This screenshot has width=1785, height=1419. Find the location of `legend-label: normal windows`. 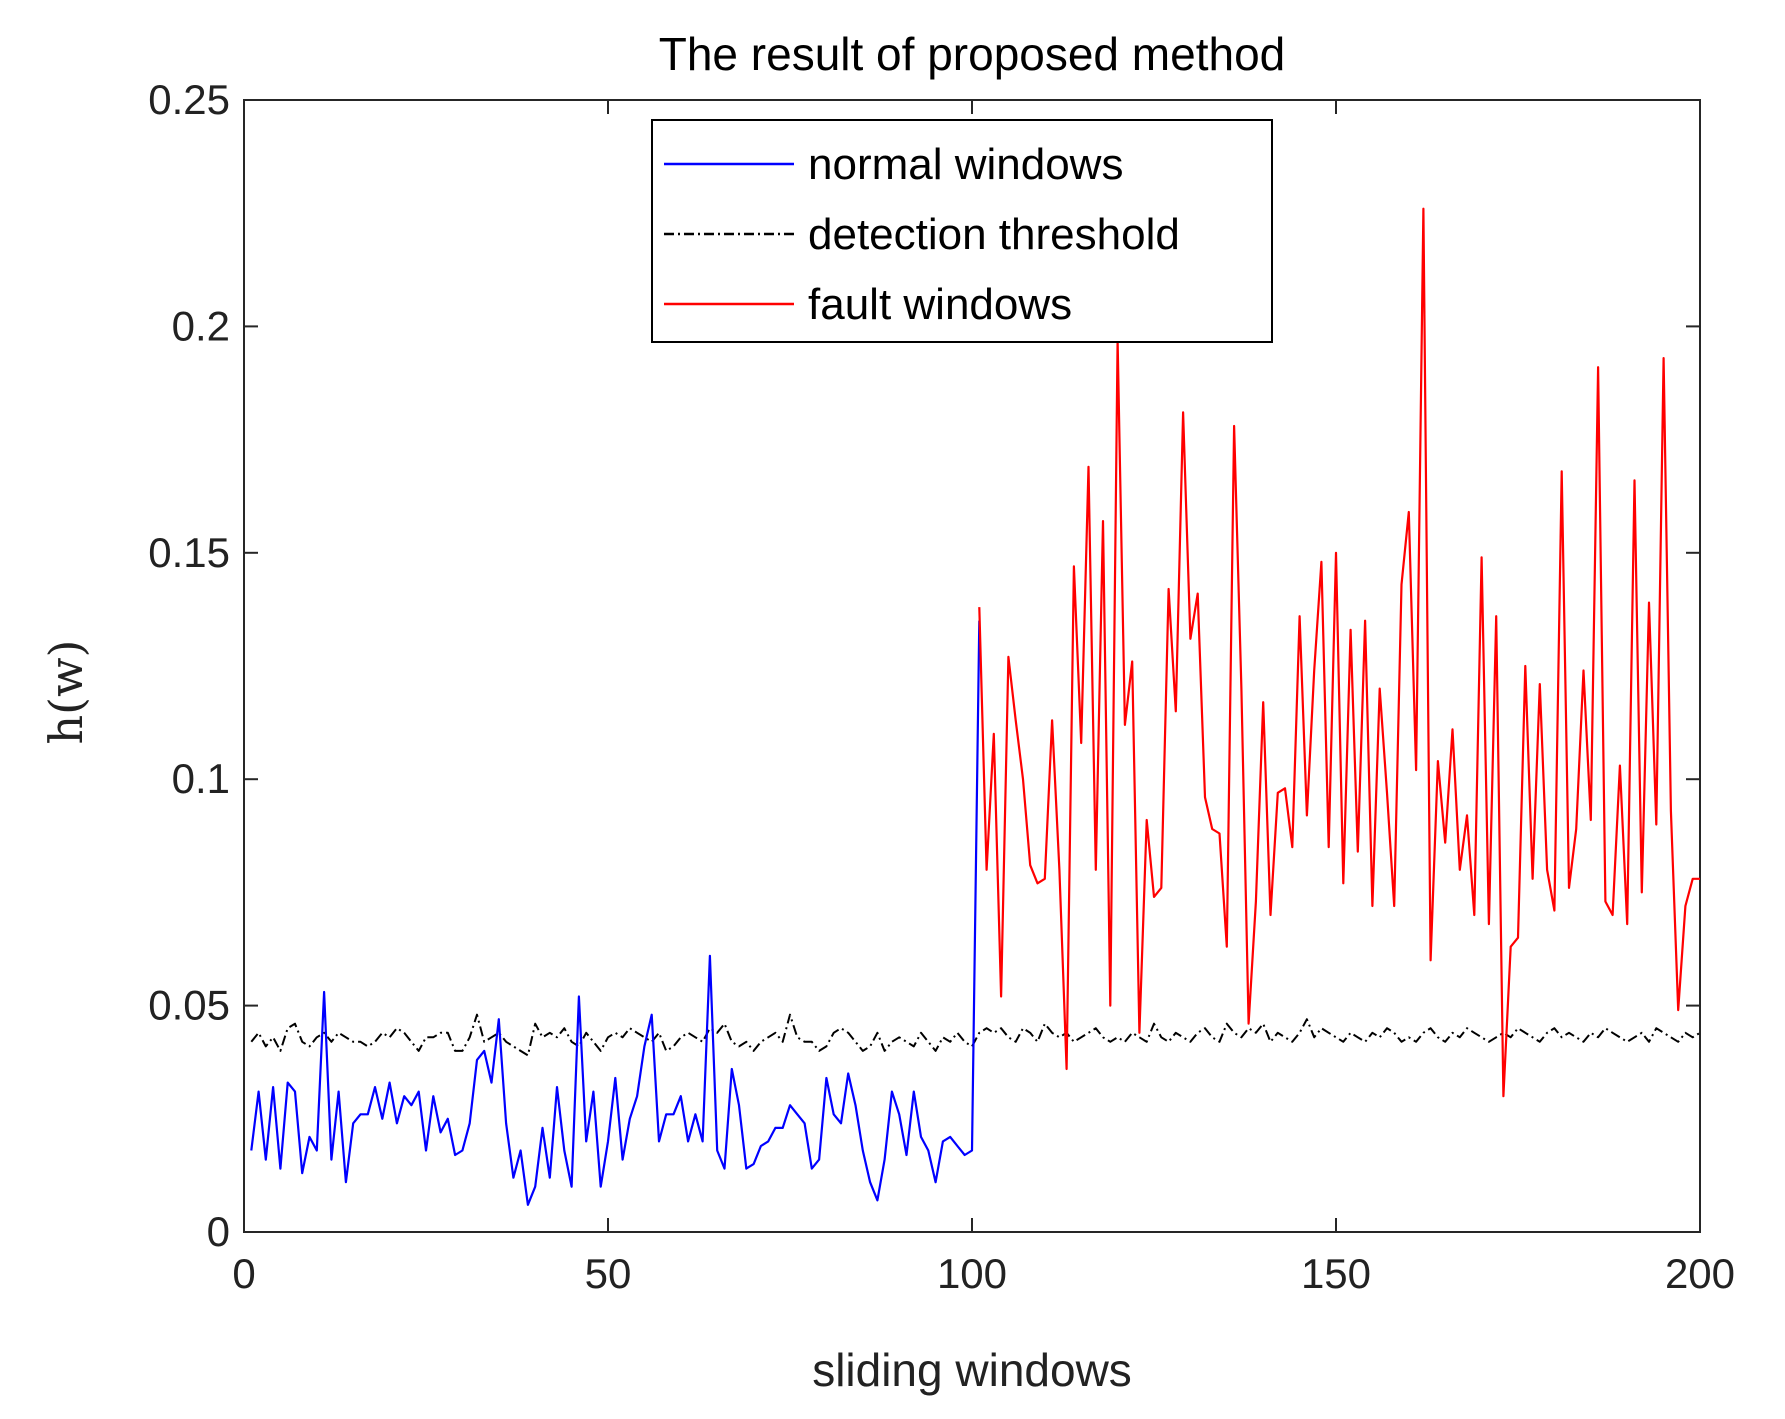

legend-label: normal windows is located at coordinates (965, 164).